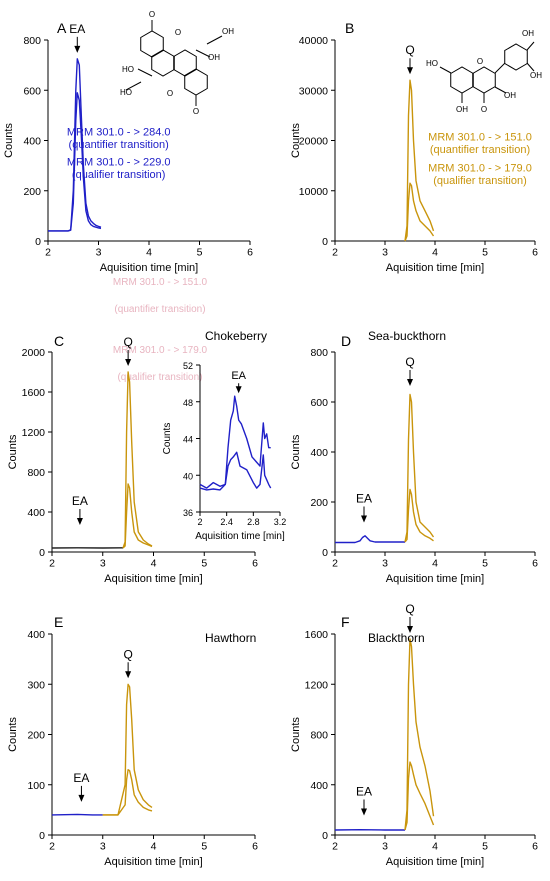 This screenshot has height=881, width=550. I want to click on watermark-line: (quantifier transition), so click(159, 309).